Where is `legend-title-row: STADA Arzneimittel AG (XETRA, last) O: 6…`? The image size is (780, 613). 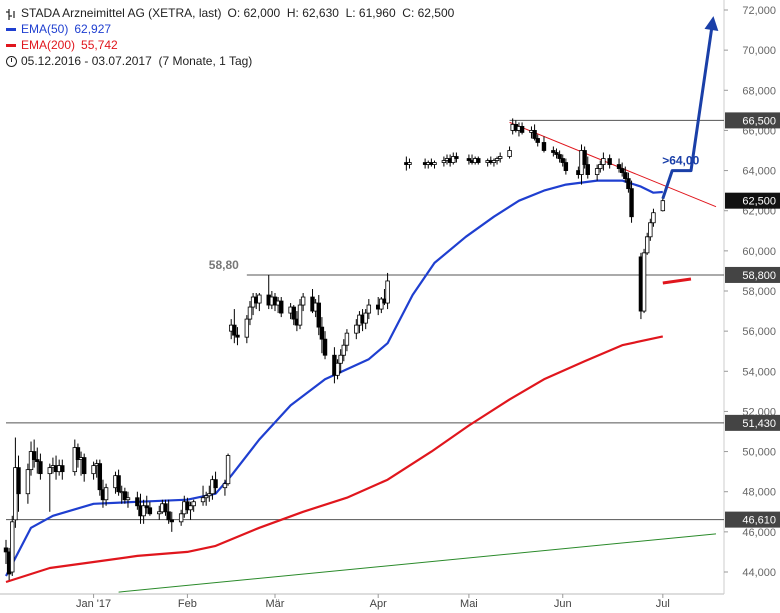 legend-title-row: STADA Arzneimittel AG (XETRA, last) O: 6… is located at coordinates (230, 13).